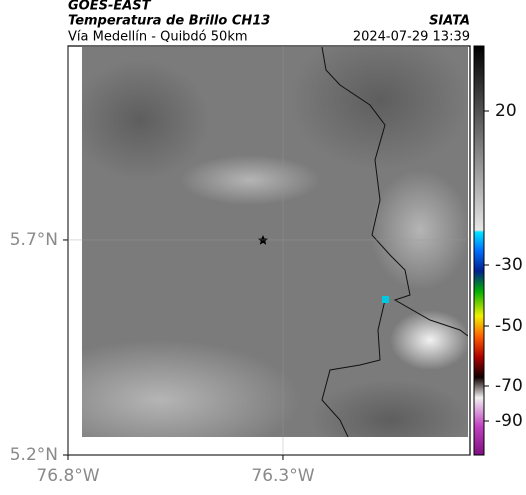  I want to click on colorbar-tick-label: 20, so click(506, 111).